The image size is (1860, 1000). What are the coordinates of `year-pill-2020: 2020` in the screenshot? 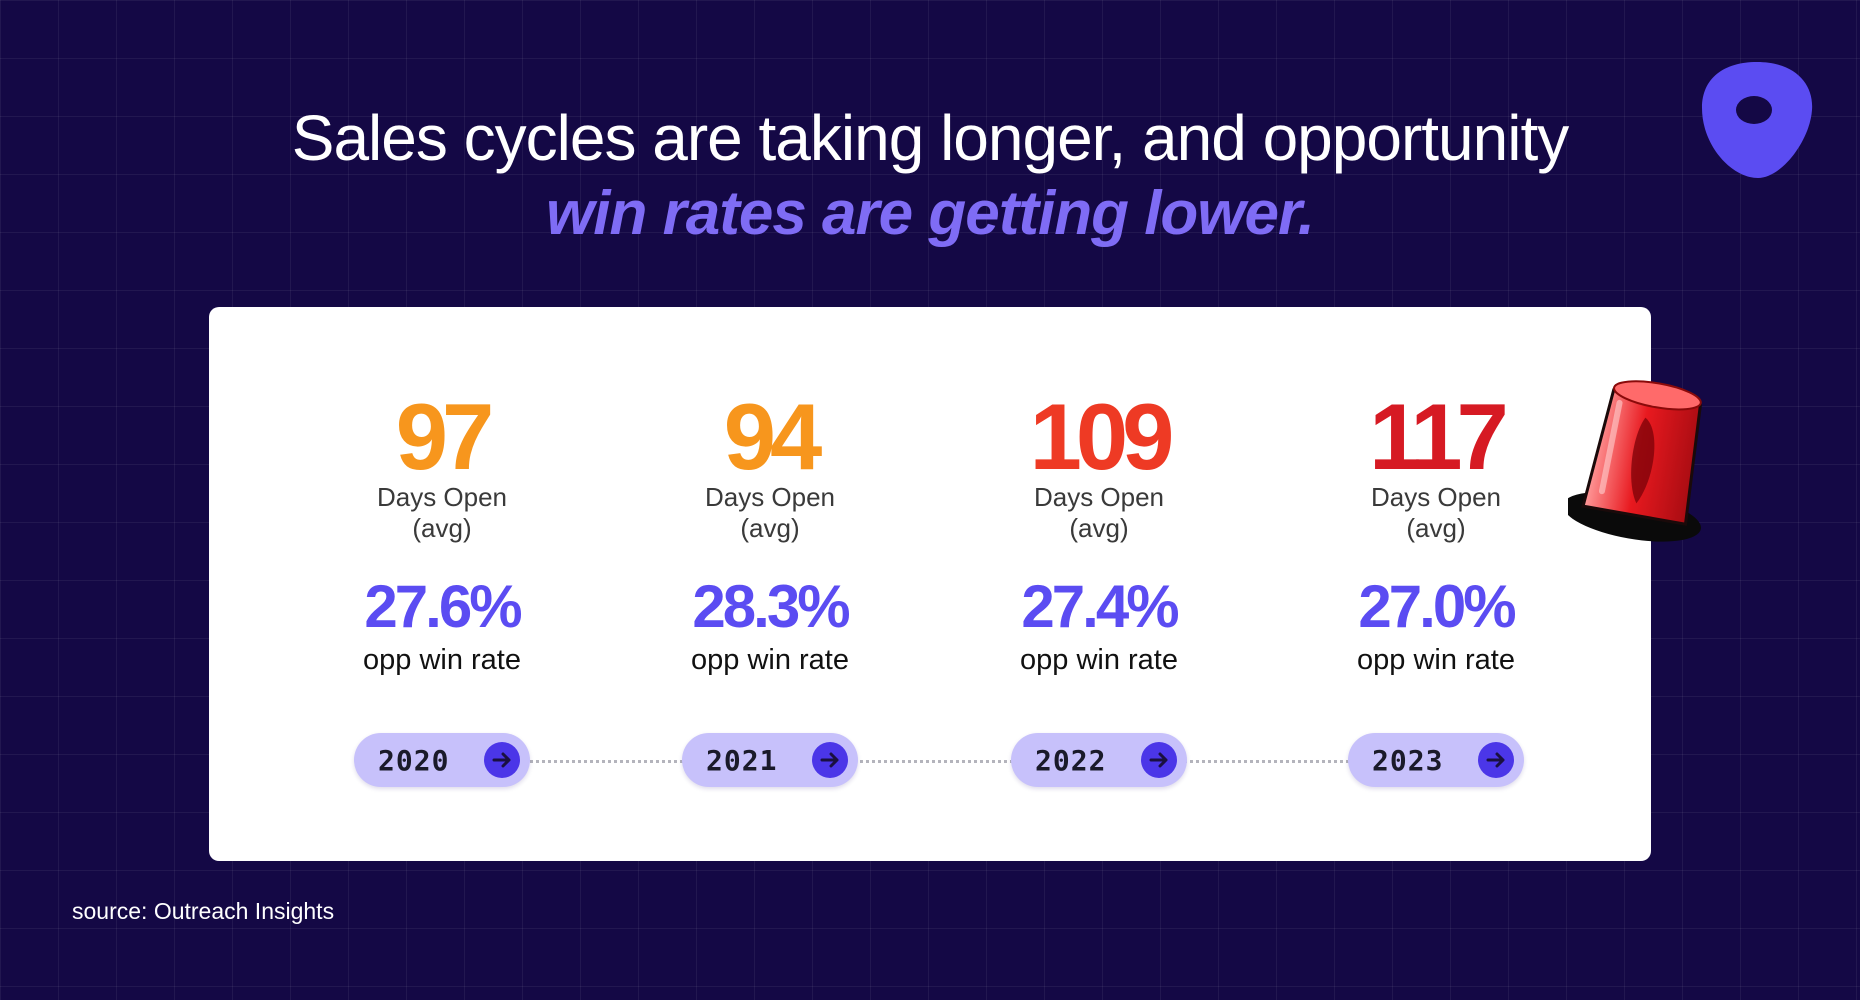 It's located at (442, 760).